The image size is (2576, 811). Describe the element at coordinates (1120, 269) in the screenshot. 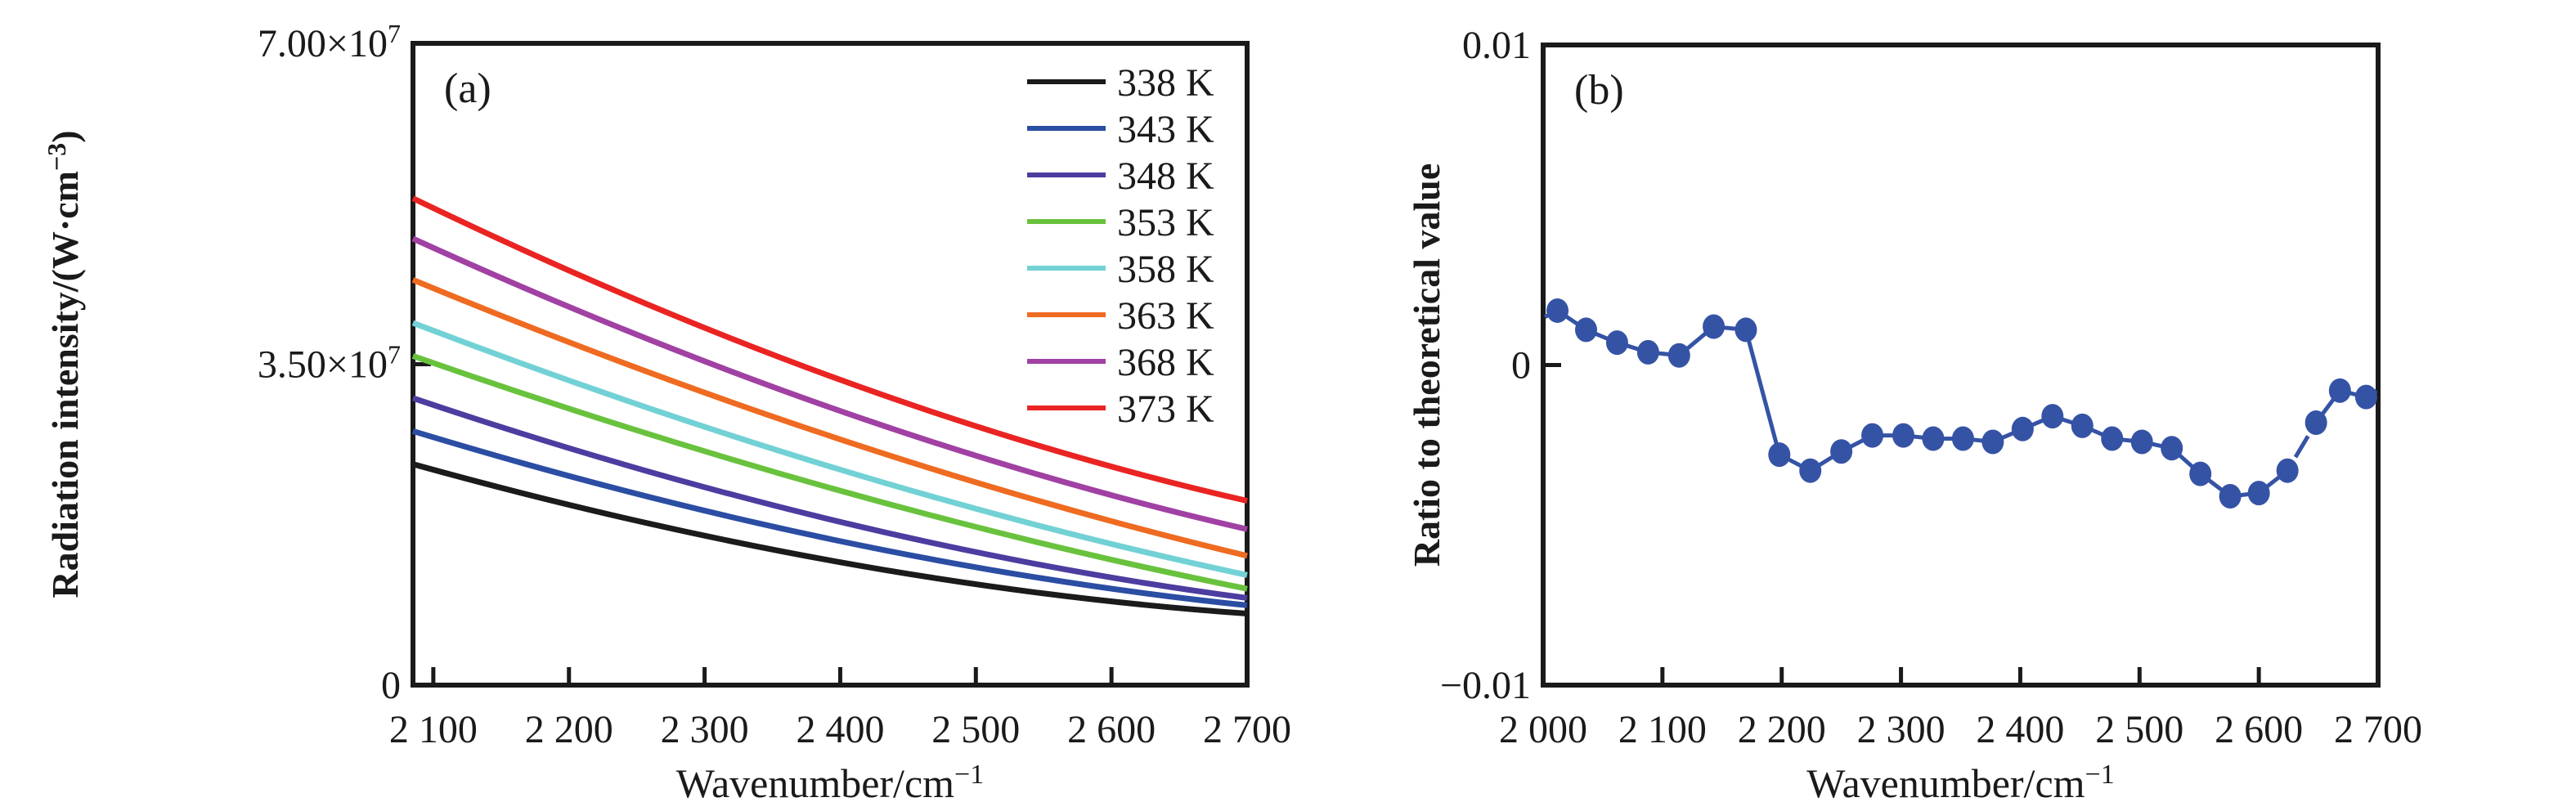

I see `legend-item-358K: 358 K` at that location.